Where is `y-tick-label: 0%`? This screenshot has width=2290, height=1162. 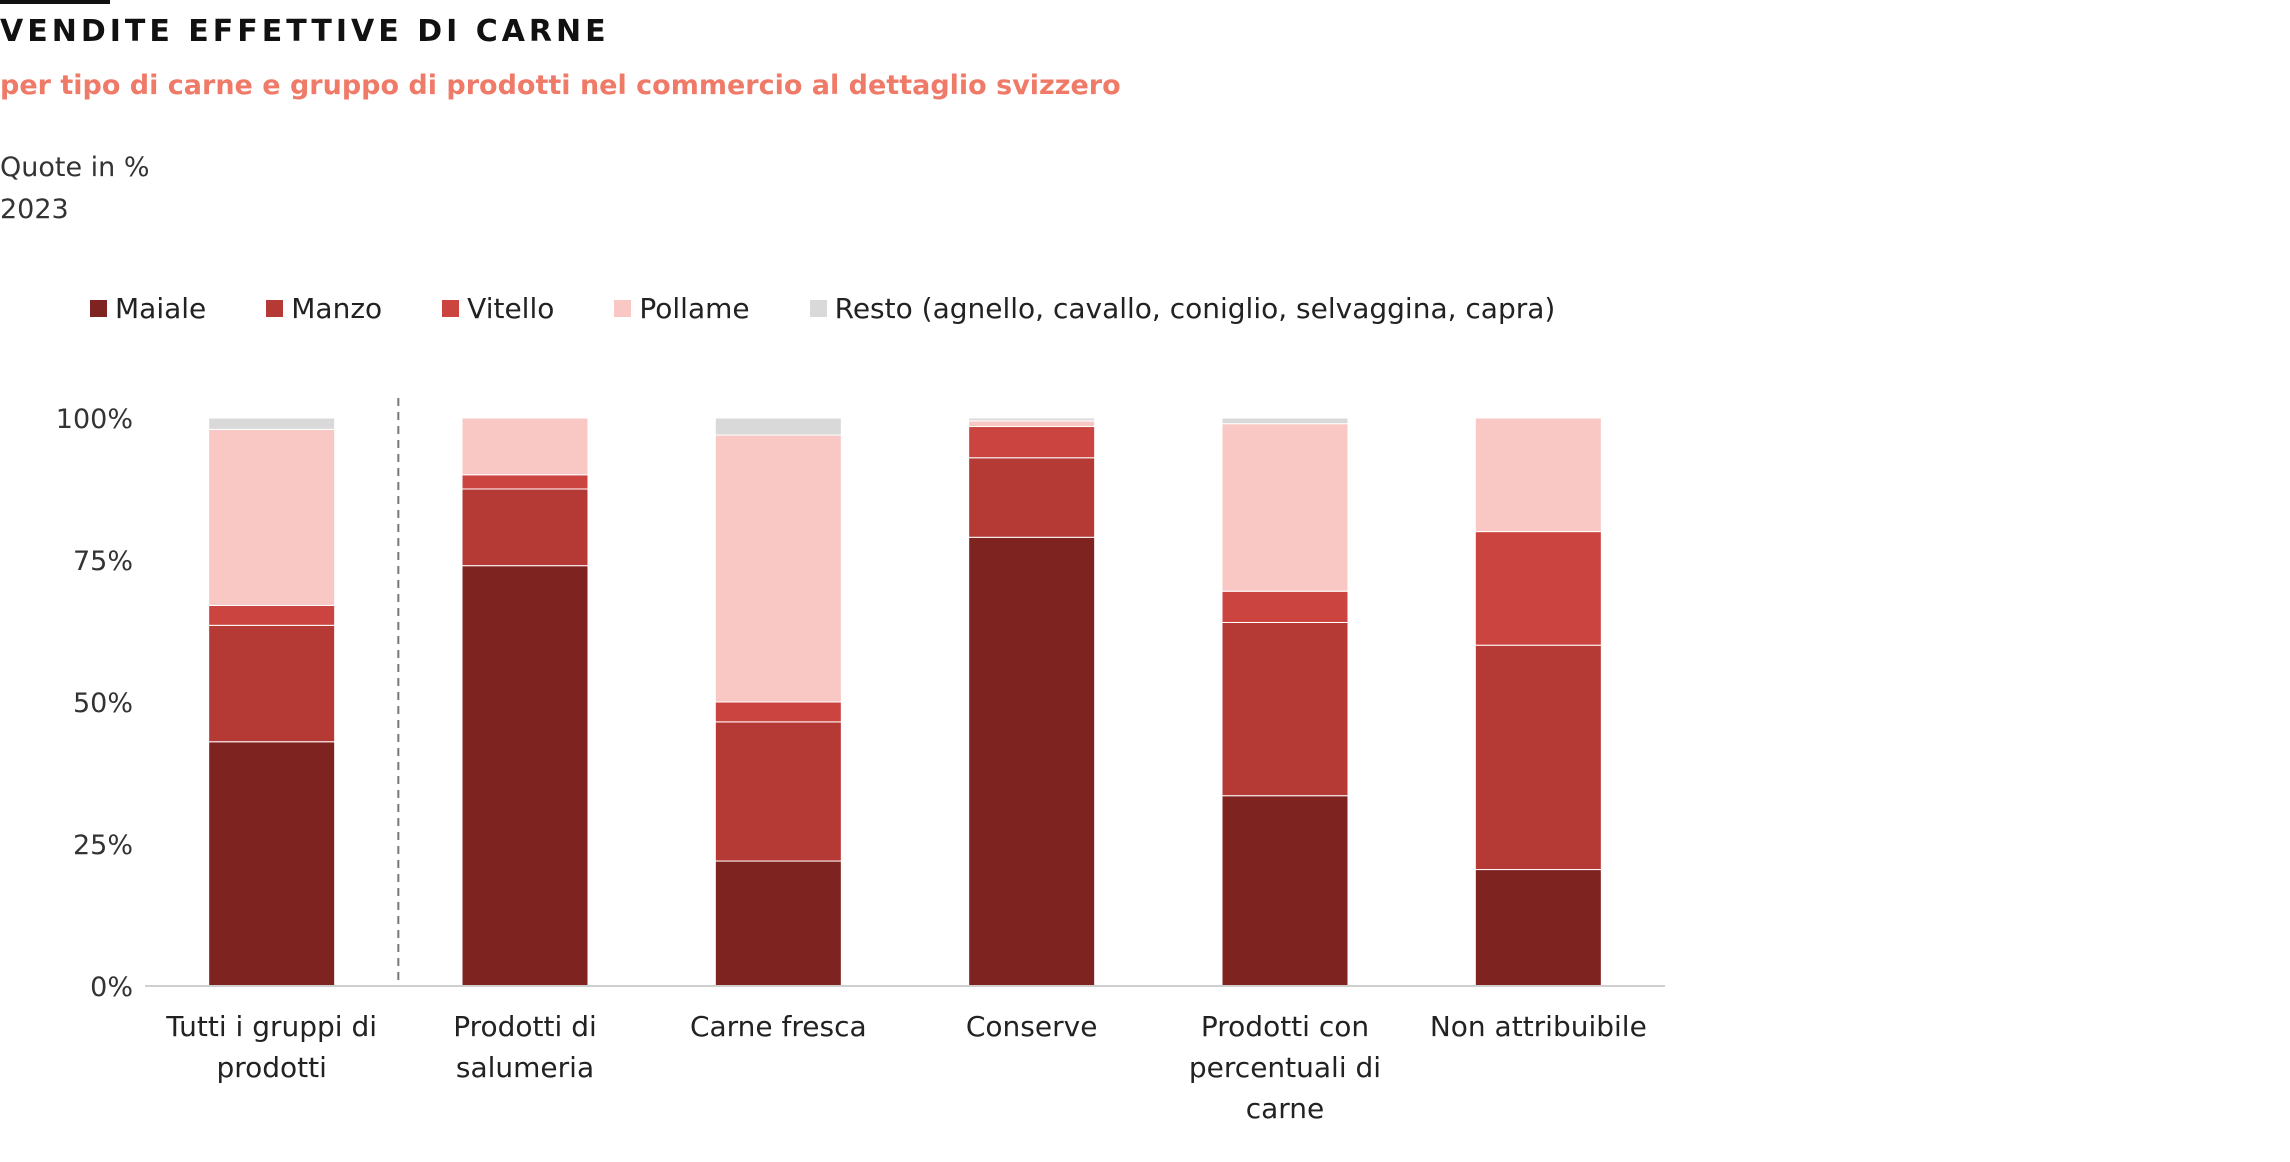 y-tick-label: 0% is located at coordinates (111, 987).